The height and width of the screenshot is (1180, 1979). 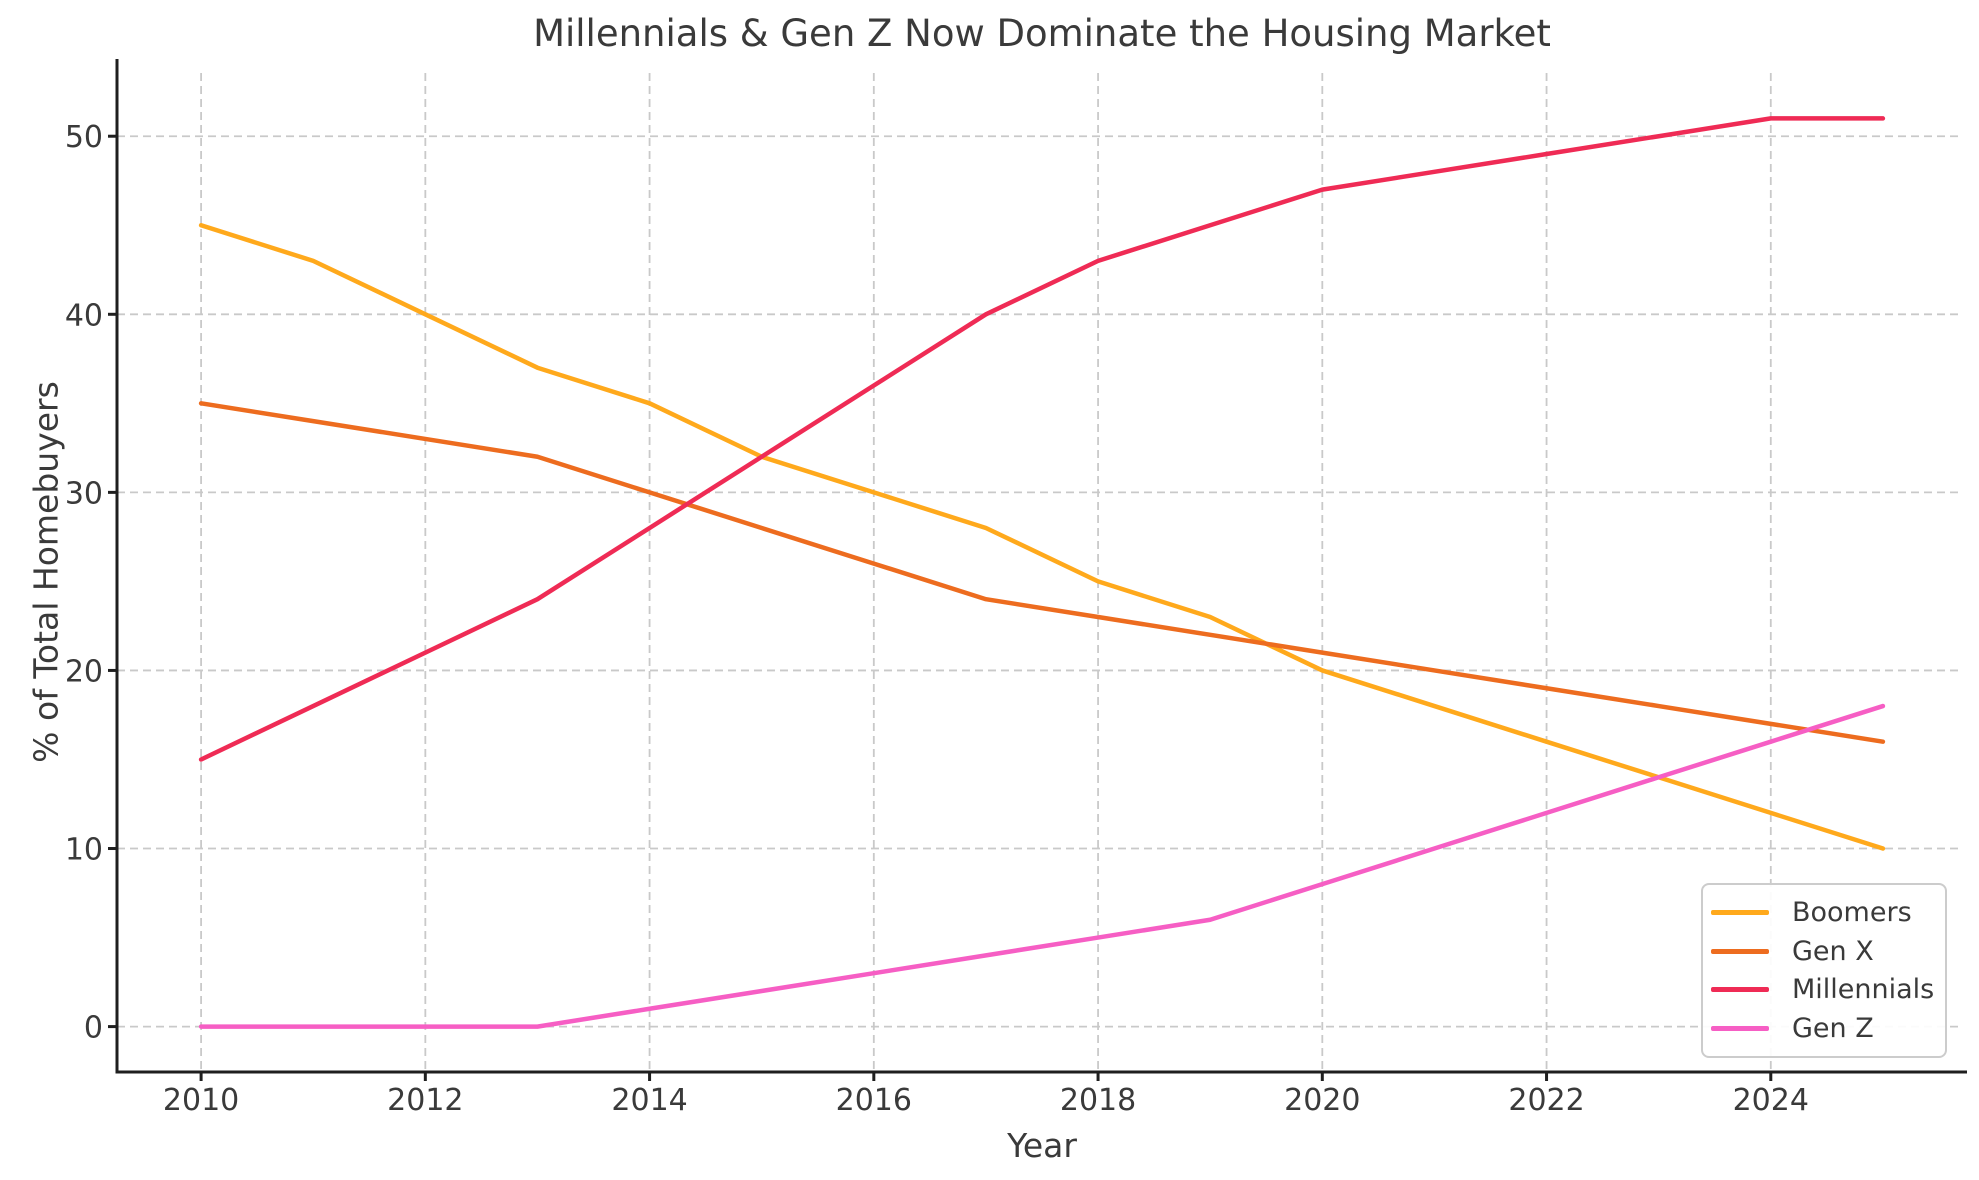 I want to click on legend-item-boomers: Boomers, so click(x=1824, y=912).